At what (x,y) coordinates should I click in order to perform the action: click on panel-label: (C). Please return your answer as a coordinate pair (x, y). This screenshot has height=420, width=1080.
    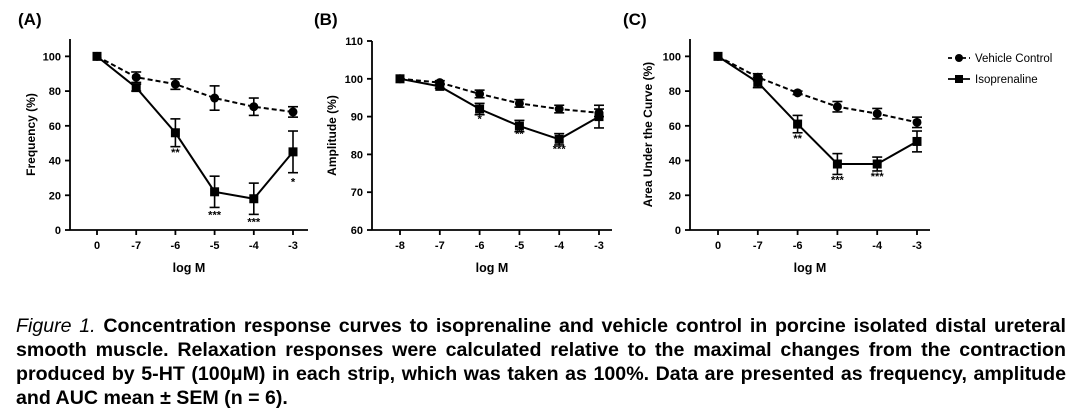
    Looking at the image, I should click on (635, 19).